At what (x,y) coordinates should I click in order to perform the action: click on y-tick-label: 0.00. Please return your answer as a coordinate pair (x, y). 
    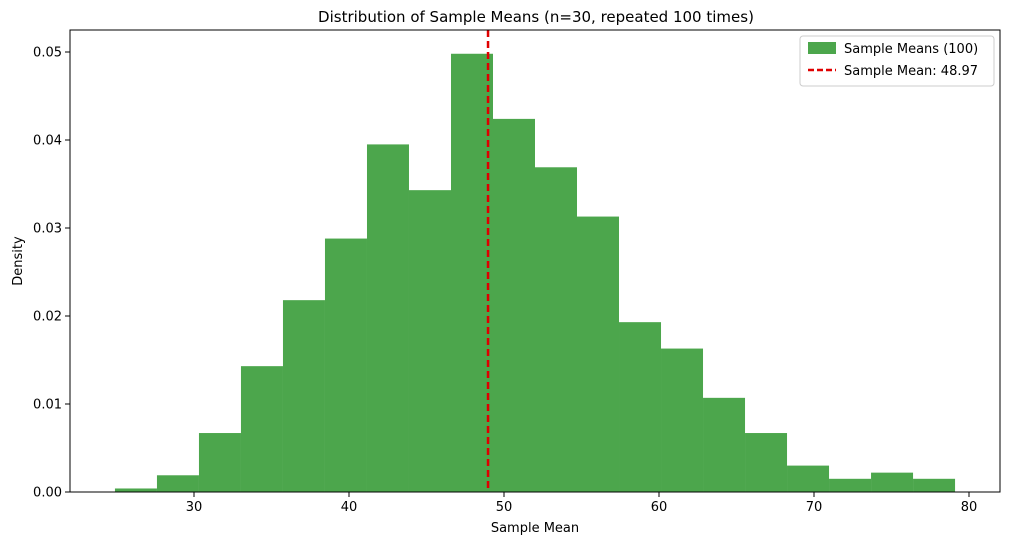
    Looking at the image, I should click on (47, 493).